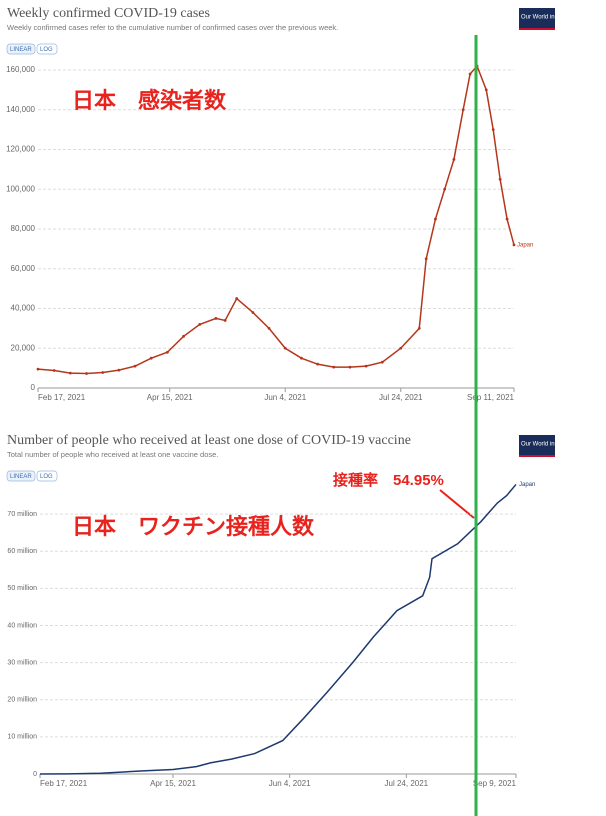 This screenshot has height=816, width=606. I want to click on y-tick-label: 20 million, so click(22, 700).